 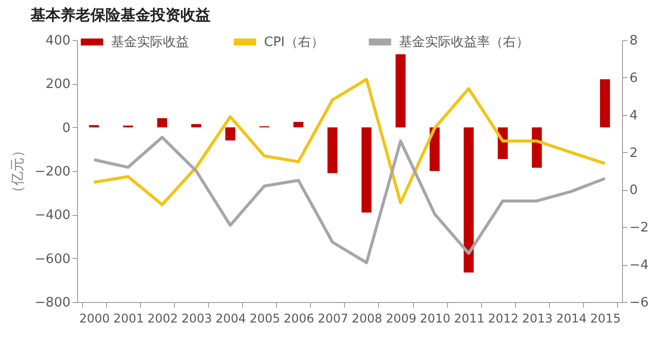 What do you see at coordinates (401, 319) in the screenshot?
I see `x-tick-label: 2009` at bounding box center [401, 319].